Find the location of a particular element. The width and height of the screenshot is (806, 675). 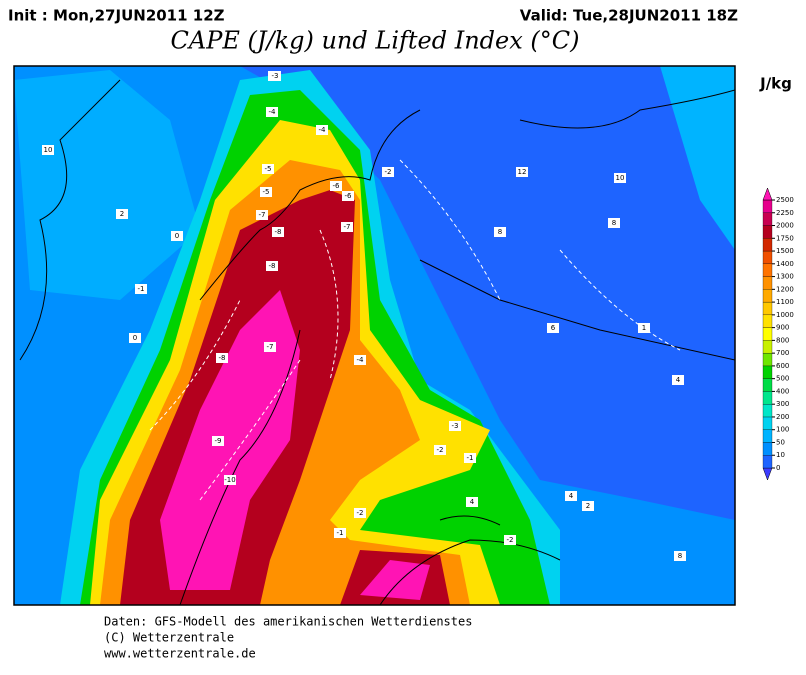

colorbar-label: 1500 is located at coordinates (785, 251).